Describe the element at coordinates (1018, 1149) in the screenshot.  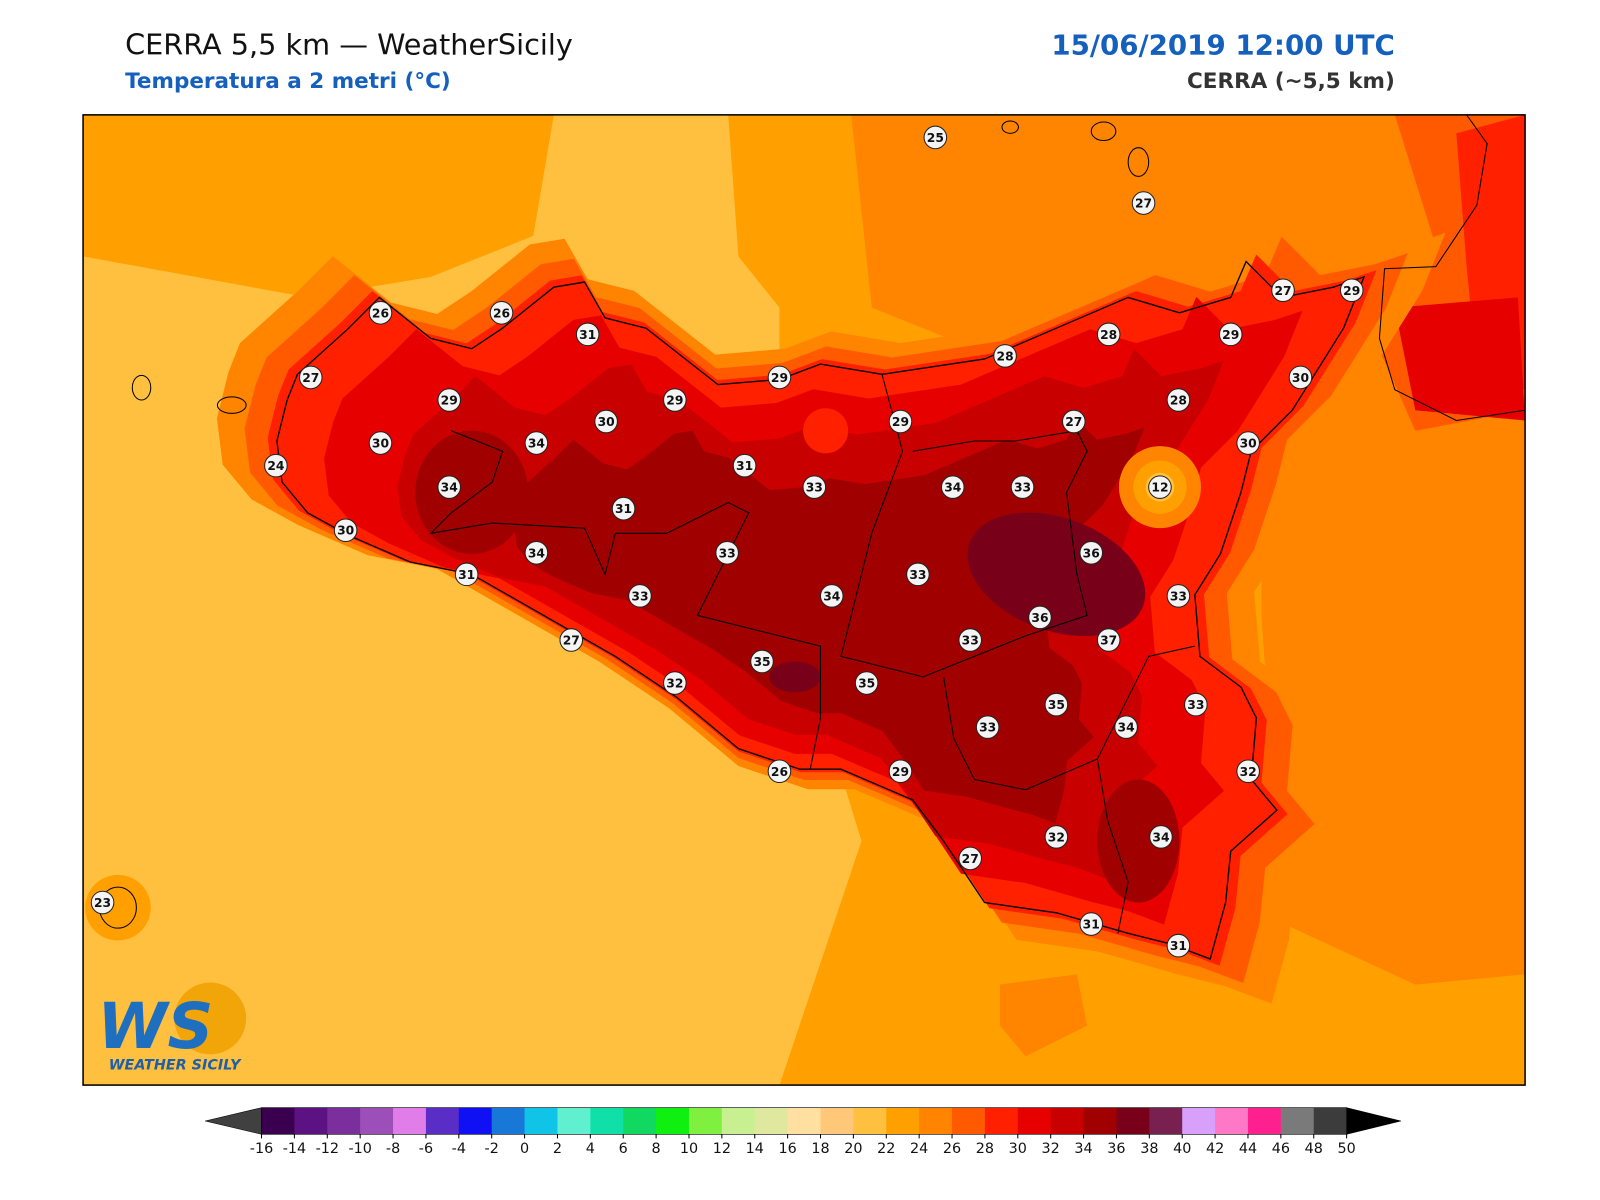
I see `colorbar-tick-label: 30` at that location.